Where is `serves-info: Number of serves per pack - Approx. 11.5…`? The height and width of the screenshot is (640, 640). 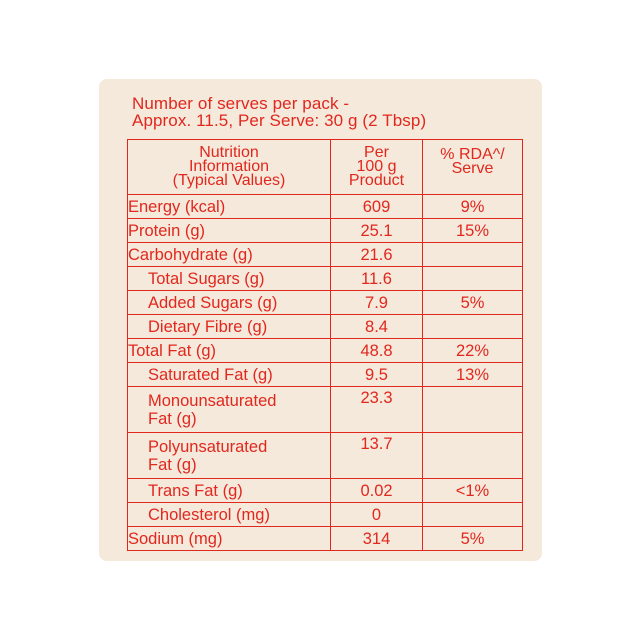
serves-info: Number of serves per pack - Approx. 11.5… is located at coordinates (327, 112).